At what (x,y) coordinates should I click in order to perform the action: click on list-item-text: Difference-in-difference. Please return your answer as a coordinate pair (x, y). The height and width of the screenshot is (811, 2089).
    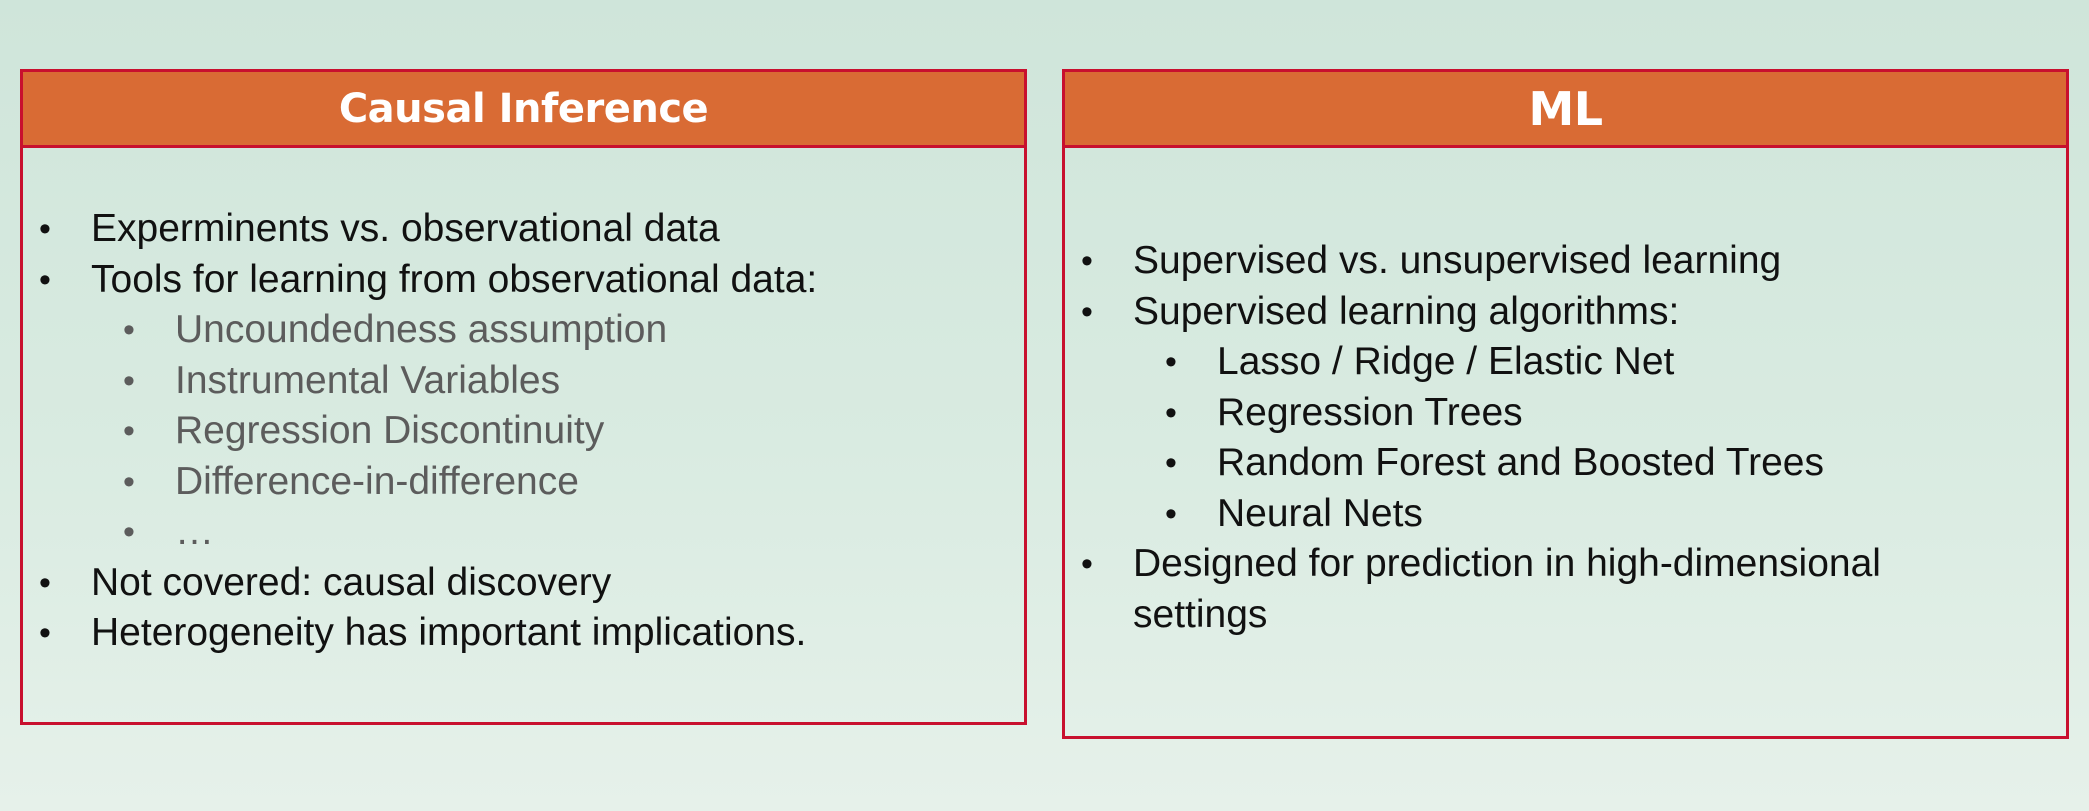
    Looking at the image, I should click on (377, 481).